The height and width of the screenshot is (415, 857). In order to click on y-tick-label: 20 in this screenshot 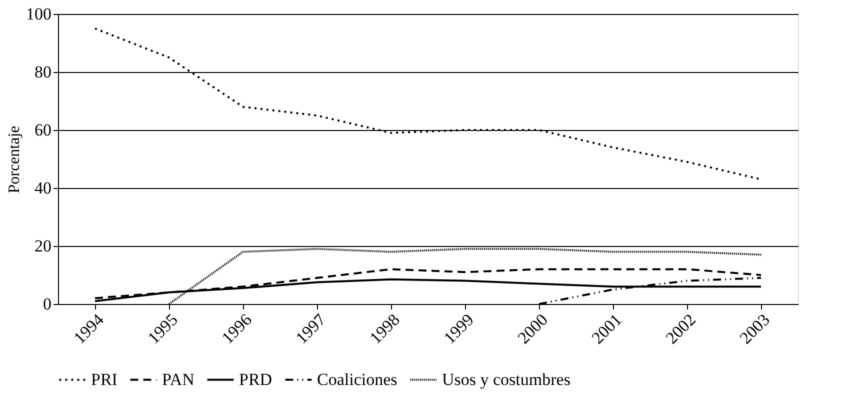, I will do `click(43, 246)`.